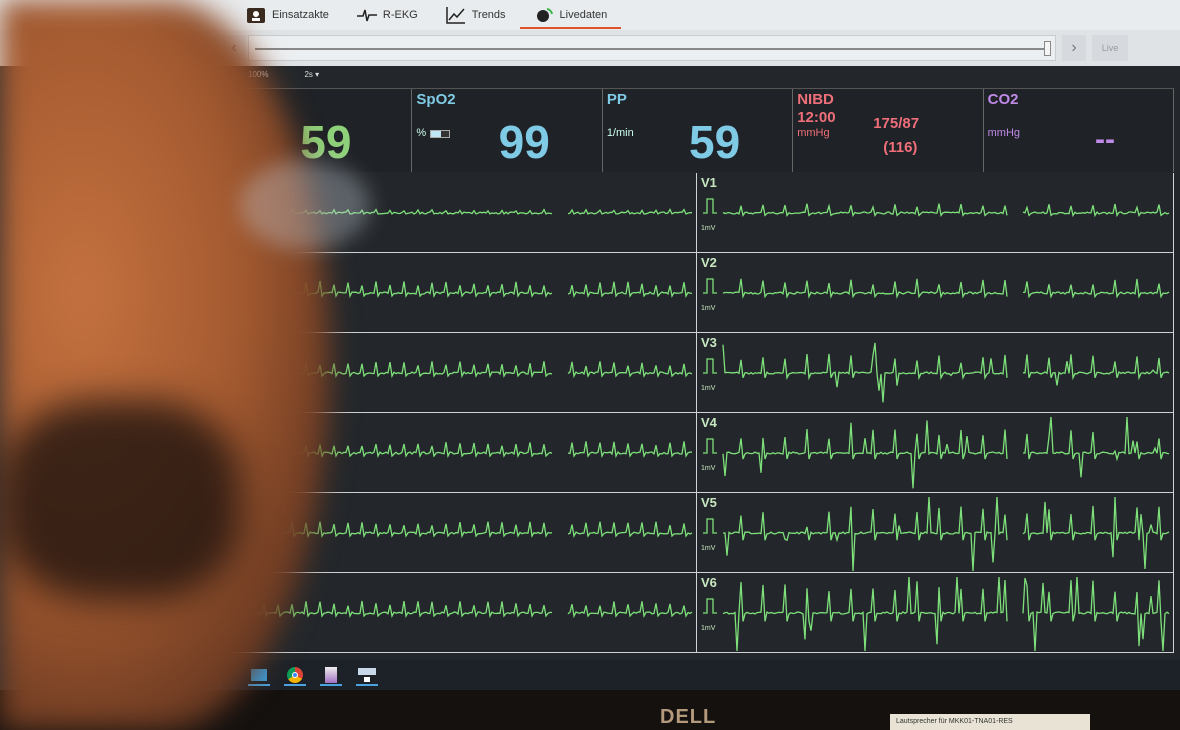  I want to click on pp-value: 59, so click(715, 142).